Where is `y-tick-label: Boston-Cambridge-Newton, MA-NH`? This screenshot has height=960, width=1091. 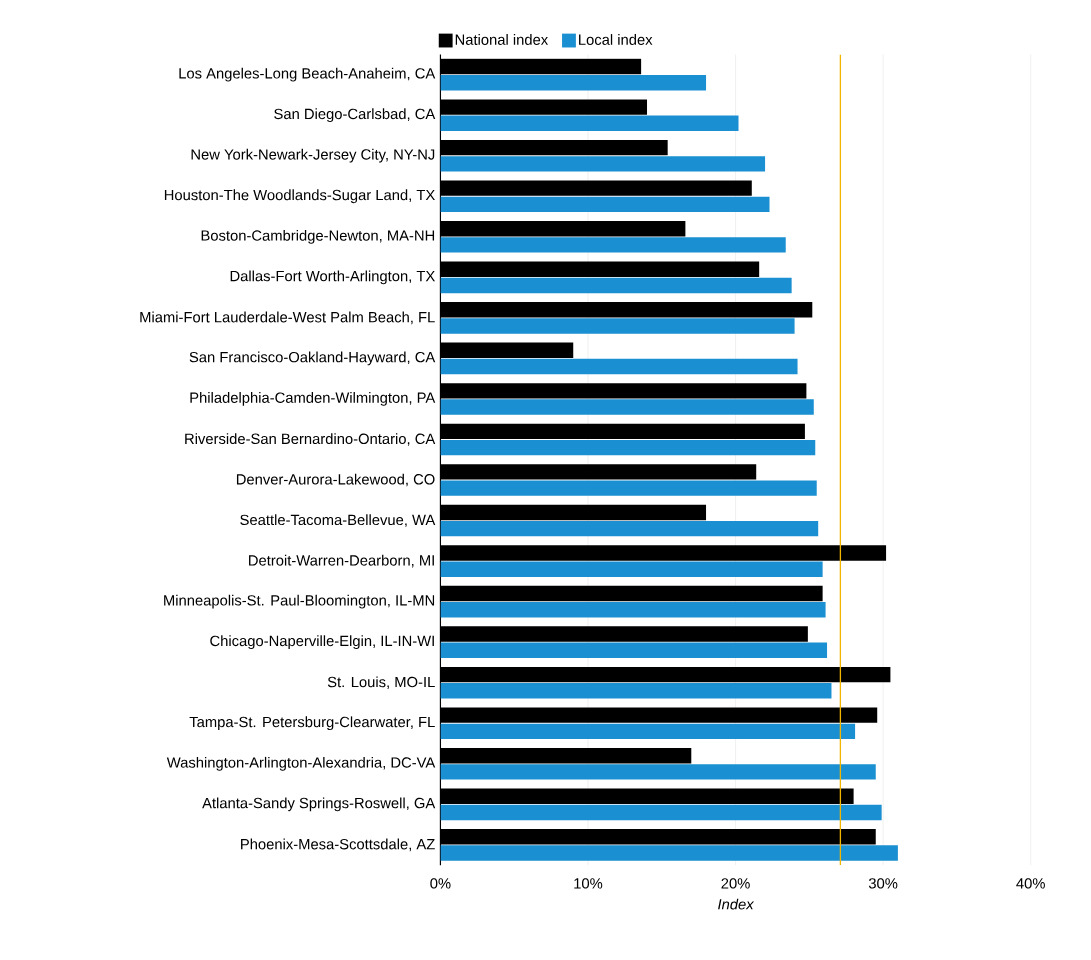
y-tick-label: Boston-Cambridge-Newton, MA-NH is located at coordinates (318, 236).